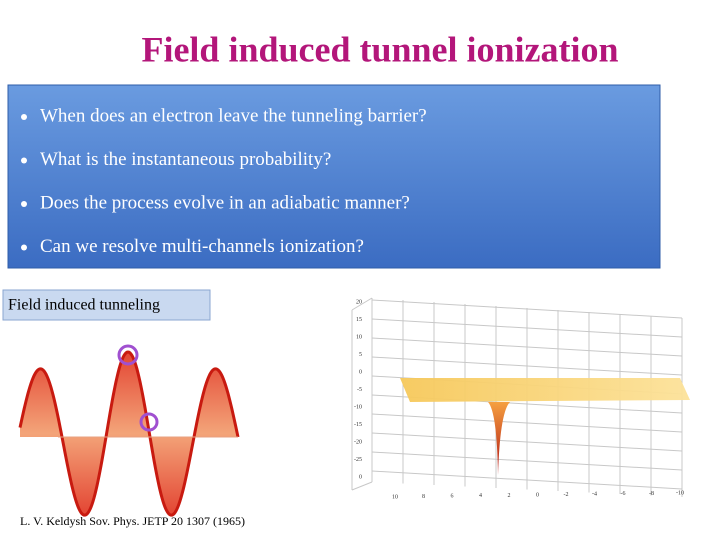 The width and height of the screenshot is (720, 540). I want to click on plot-y-label: -20, so click(358, 442).